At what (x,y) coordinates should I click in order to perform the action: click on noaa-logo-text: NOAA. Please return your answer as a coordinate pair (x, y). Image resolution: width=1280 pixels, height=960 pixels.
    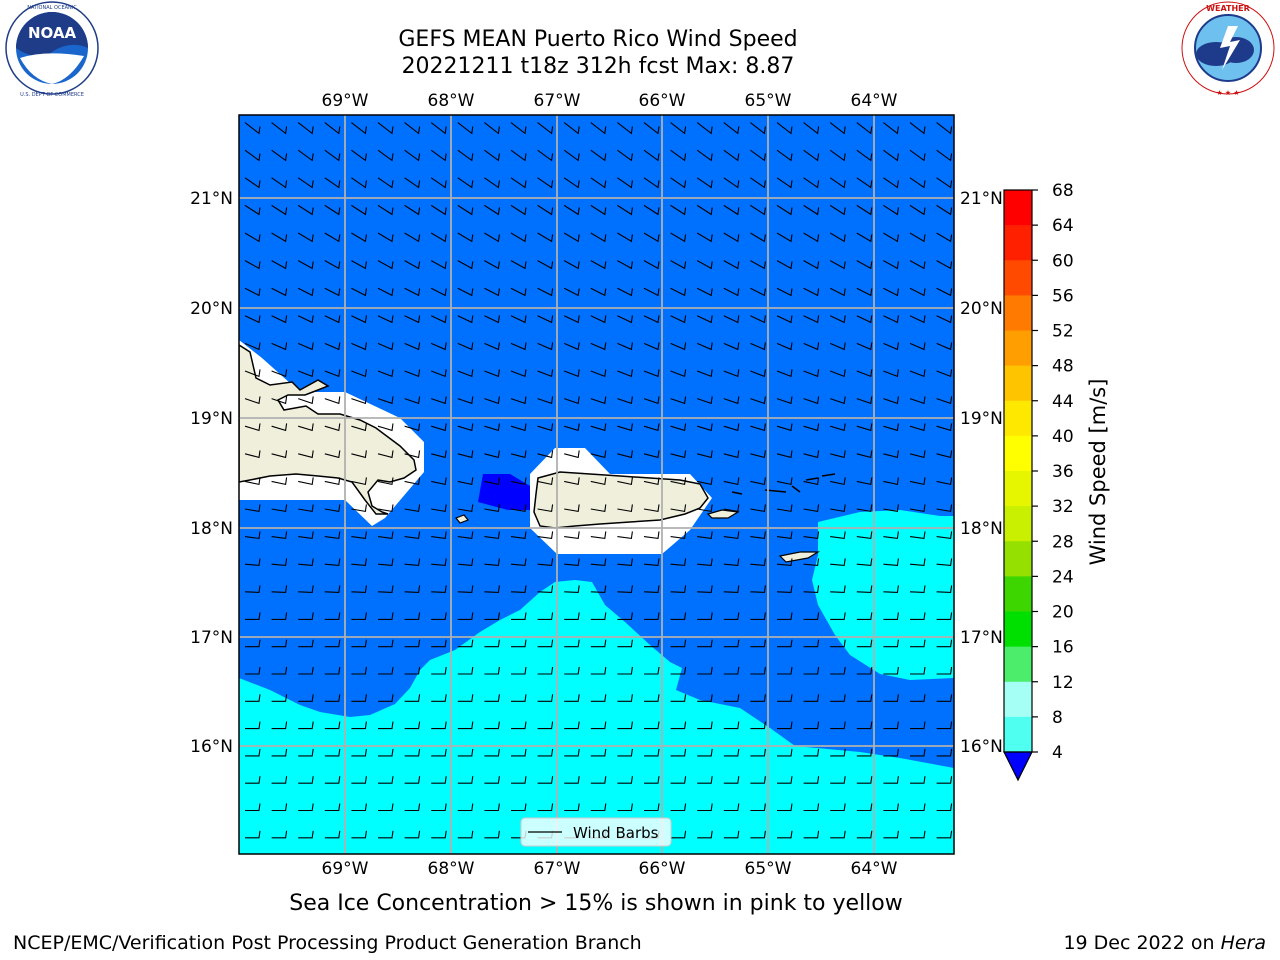
    Looking at the image, I should click on (52, 33).